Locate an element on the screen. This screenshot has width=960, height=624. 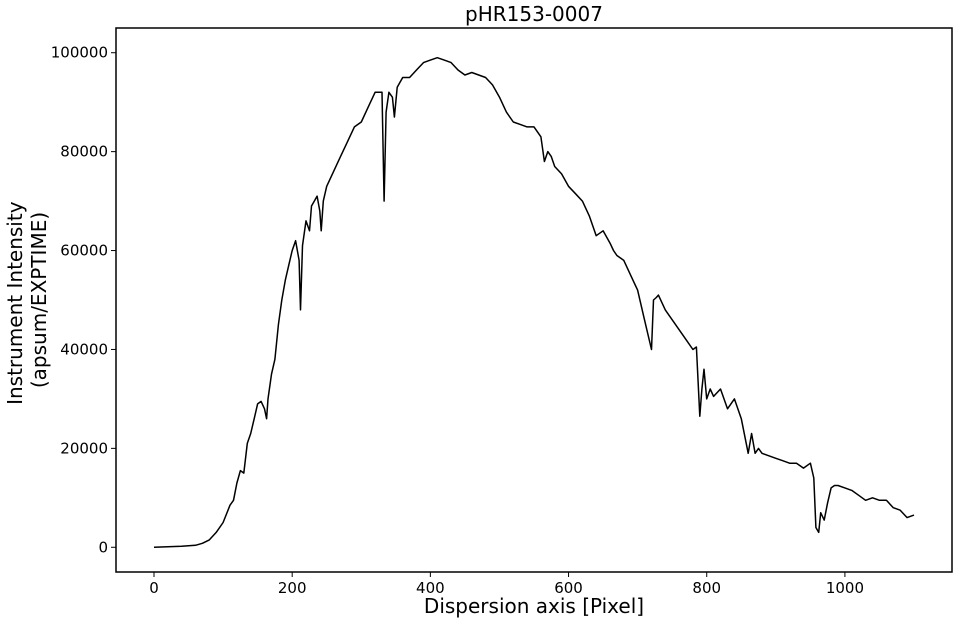
y-tick-label: 80000 is located at coordinates (84, 152).